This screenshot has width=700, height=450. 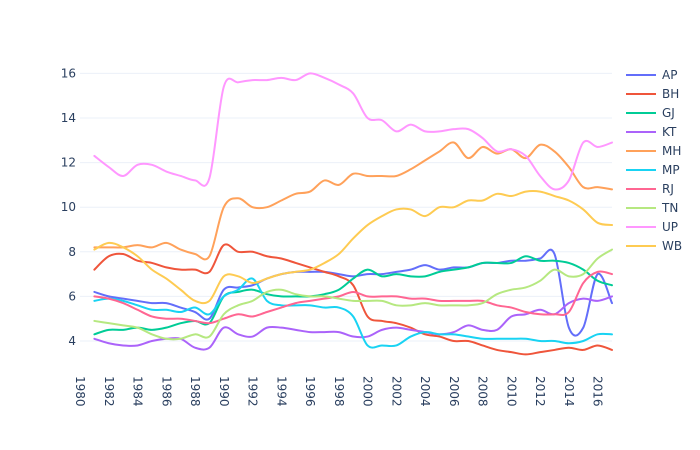 What do you see at coordinates (72, 252) in the screenshot?
I see `y-tick-label: 8` at bounding box center [72, 252].